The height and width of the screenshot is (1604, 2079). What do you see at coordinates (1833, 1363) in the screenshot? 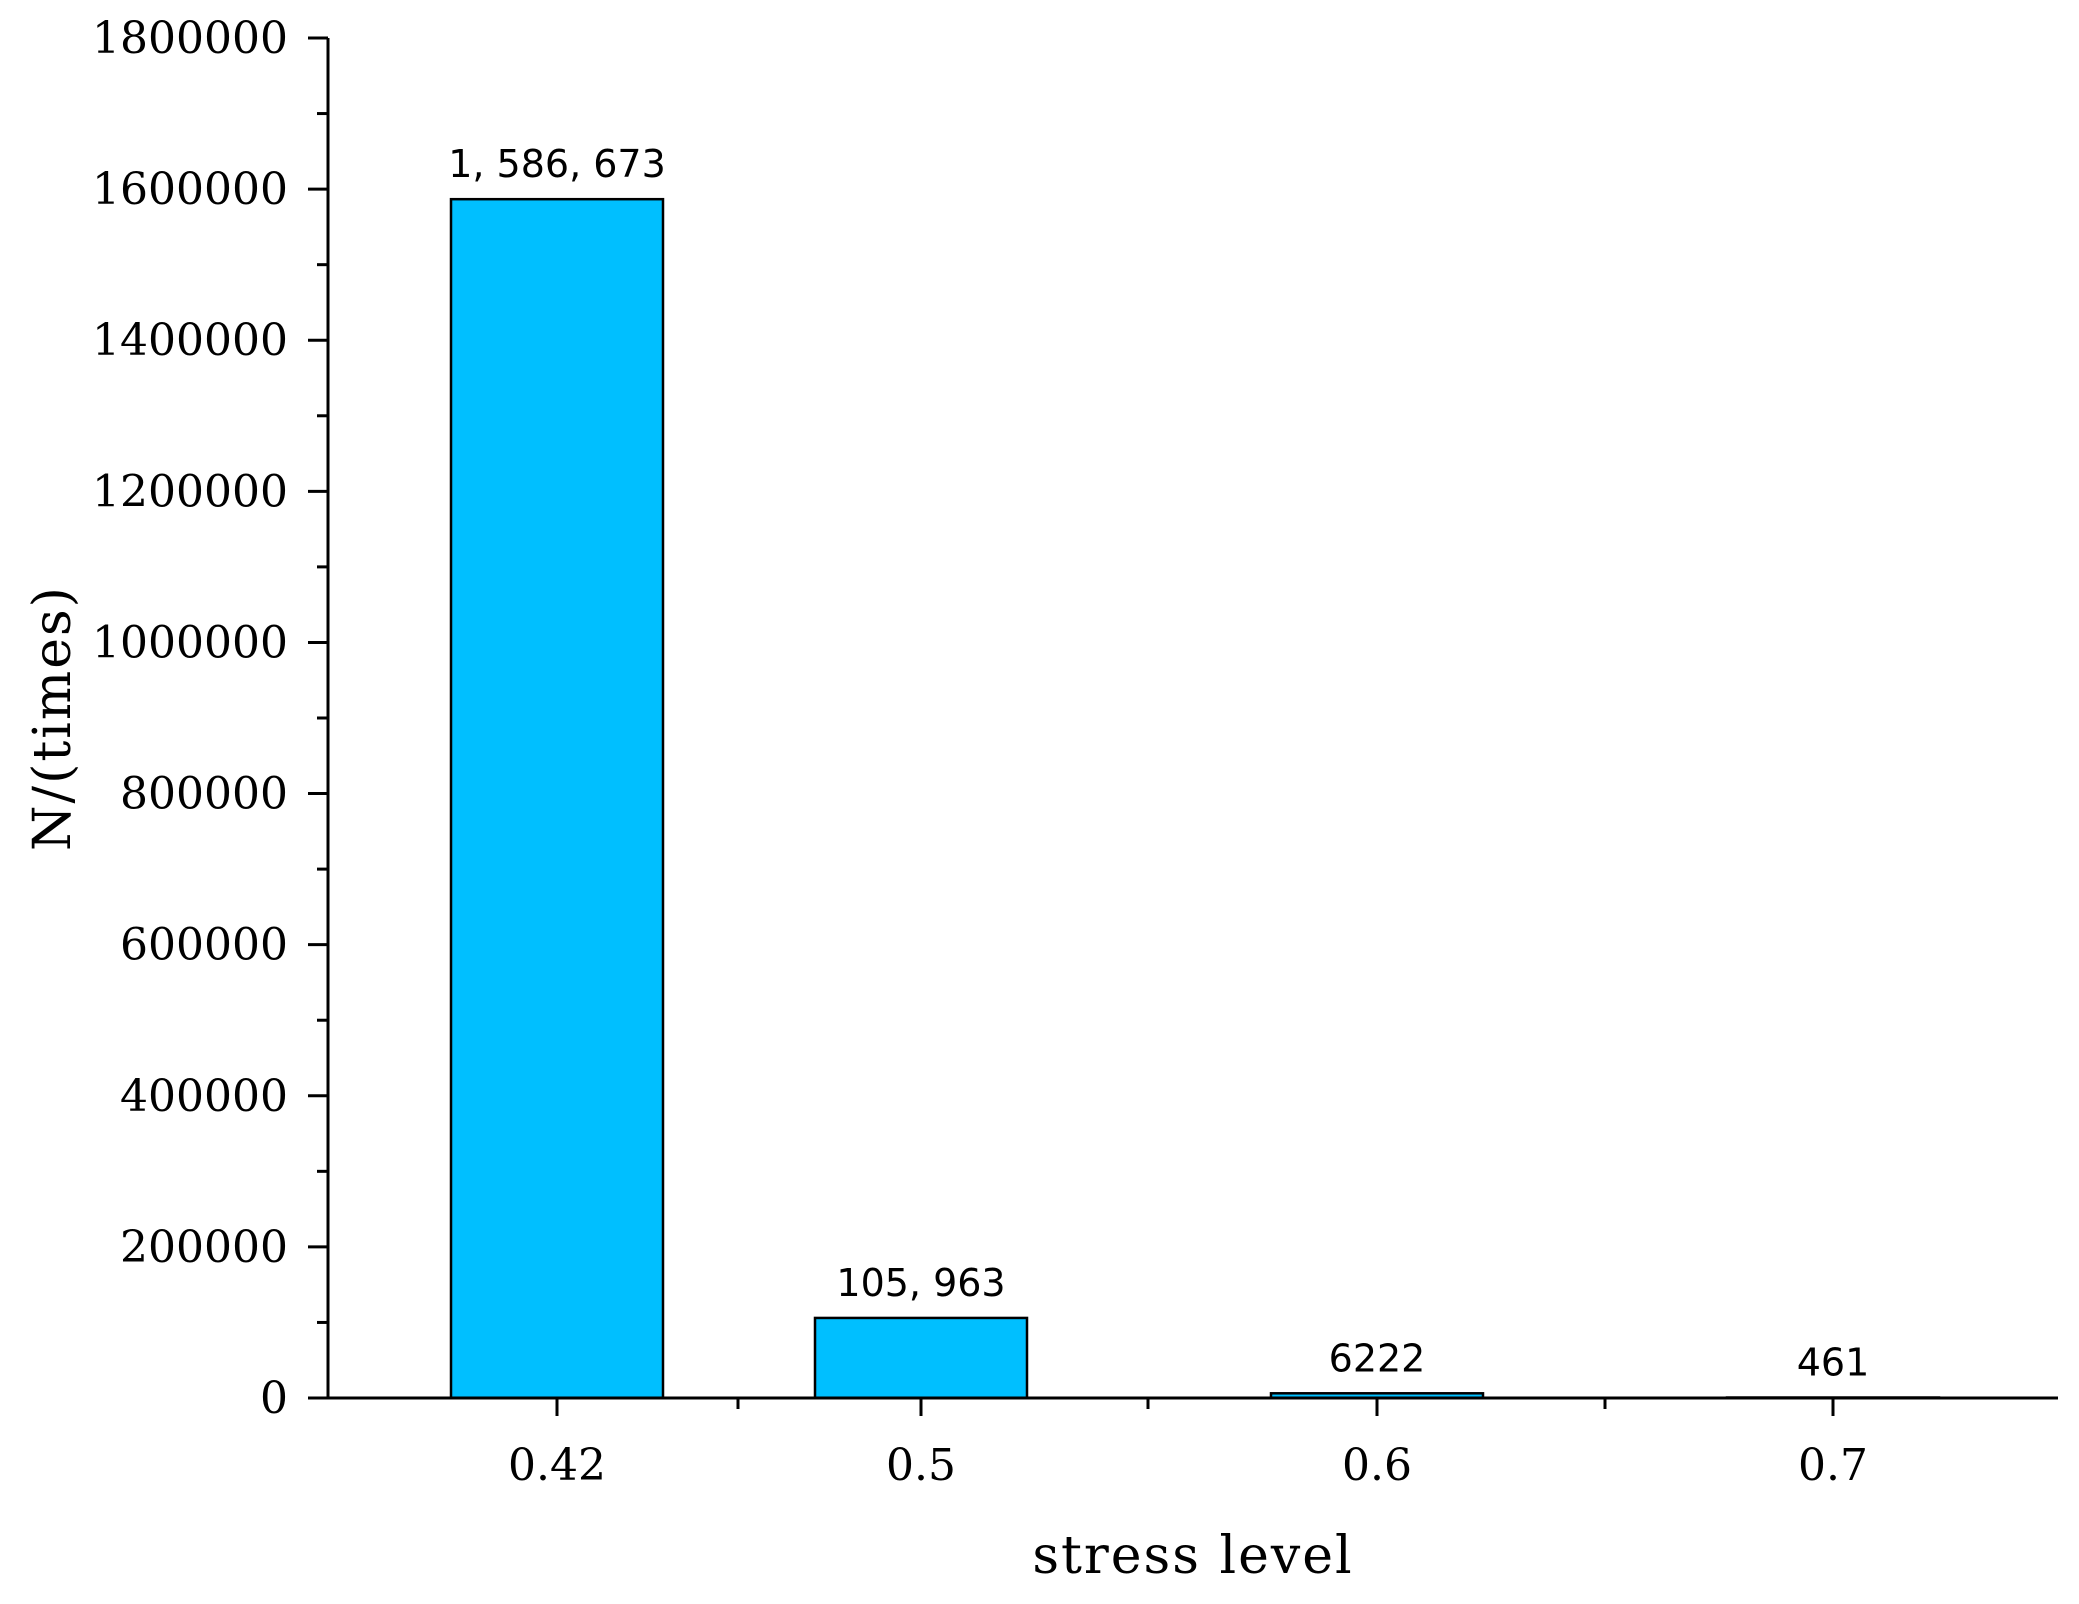
I see `data-label-0.7: 461` at bounding box center [1833, 1363].